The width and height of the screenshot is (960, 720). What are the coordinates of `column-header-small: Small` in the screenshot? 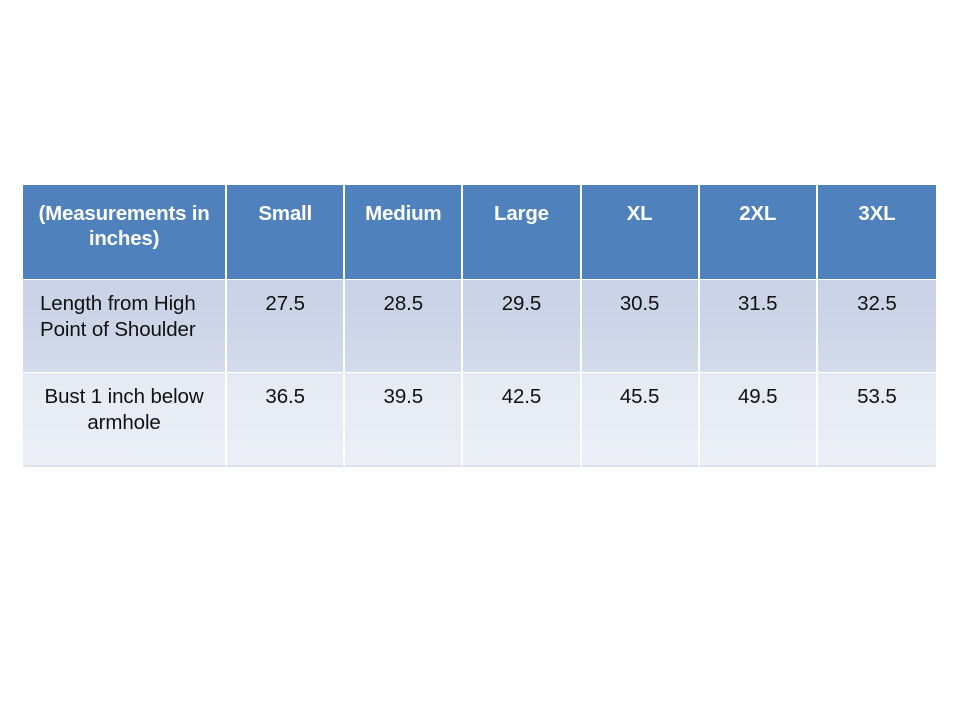 It's located at (286, 232).